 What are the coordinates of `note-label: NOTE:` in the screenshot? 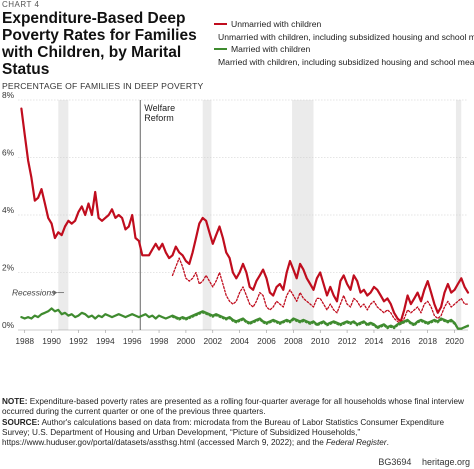 It's located at (15, 401).